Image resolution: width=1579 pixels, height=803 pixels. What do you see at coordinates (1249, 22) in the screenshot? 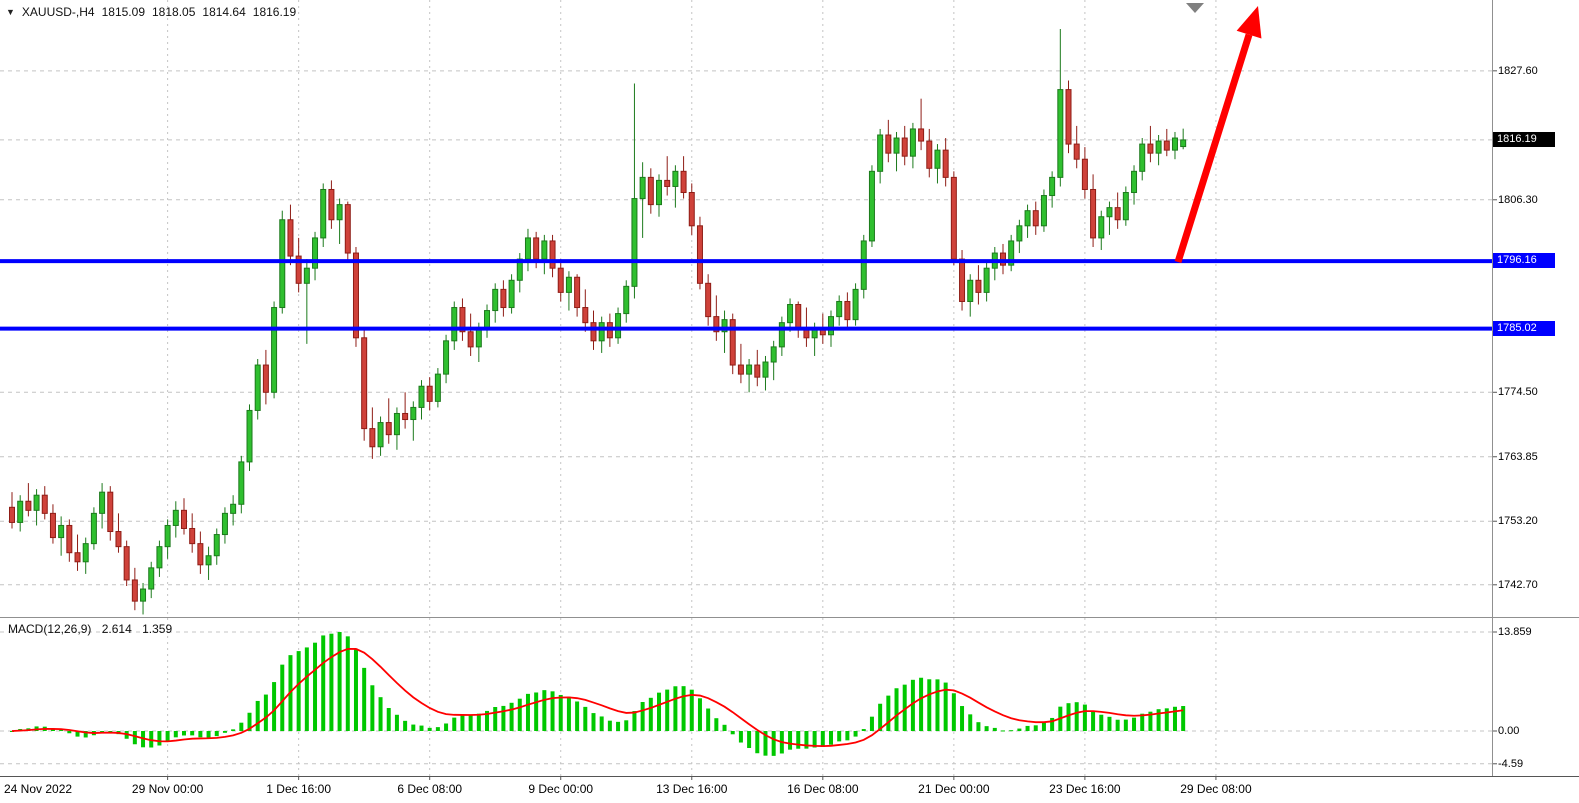
I see `trend-arrow-head` at bounding box center [1249, 22].